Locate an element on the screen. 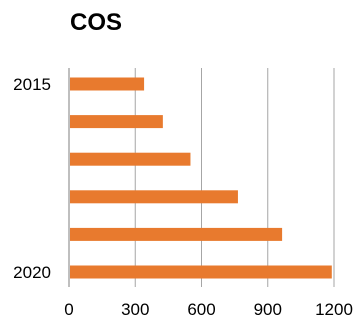 This screenshot has height=322, width=357. bar-2017 is located at coordinates (130, 159).